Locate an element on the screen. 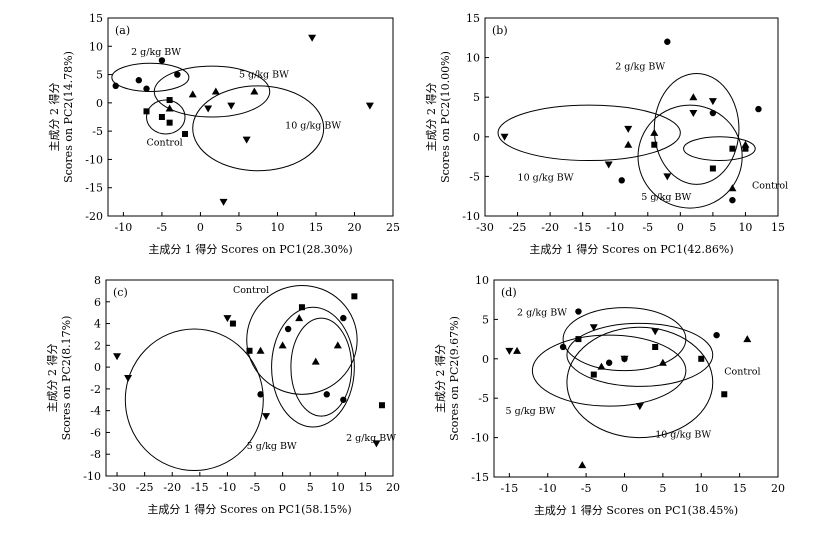 The height and width of the screenshot is (540, 822). y-tick-label: -20 is located at coordinates (94, 216).